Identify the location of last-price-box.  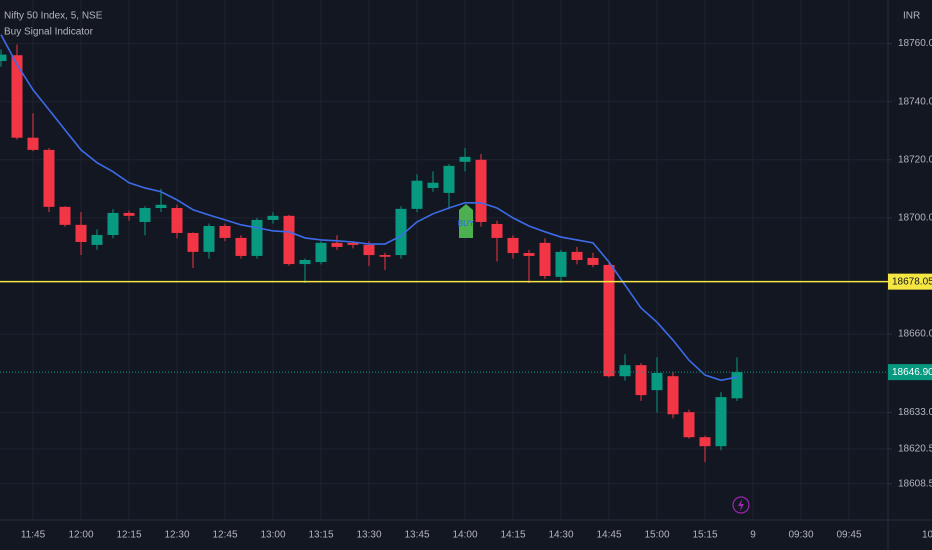
(910, 372).